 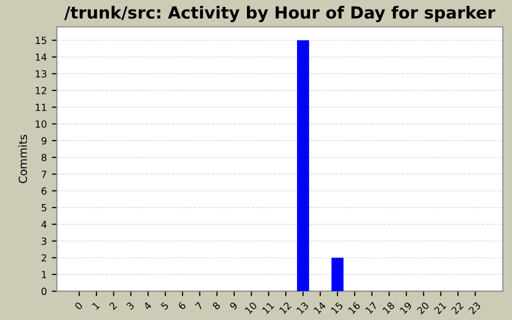 What do you see at coordinates (423, 308) in the screenshot?
I see `x-tick-label: 20` at bounding box center [423, 308].